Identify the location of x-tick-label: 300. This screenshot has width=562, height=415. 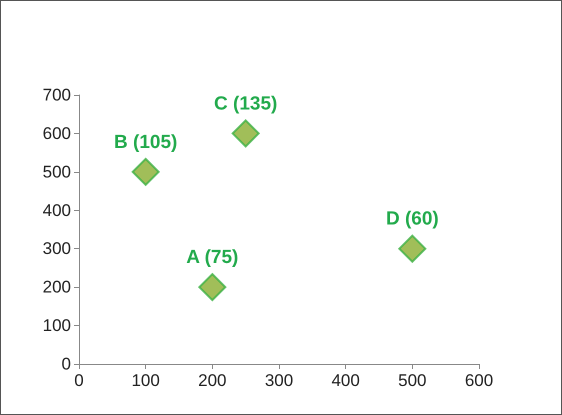
(279, 380).